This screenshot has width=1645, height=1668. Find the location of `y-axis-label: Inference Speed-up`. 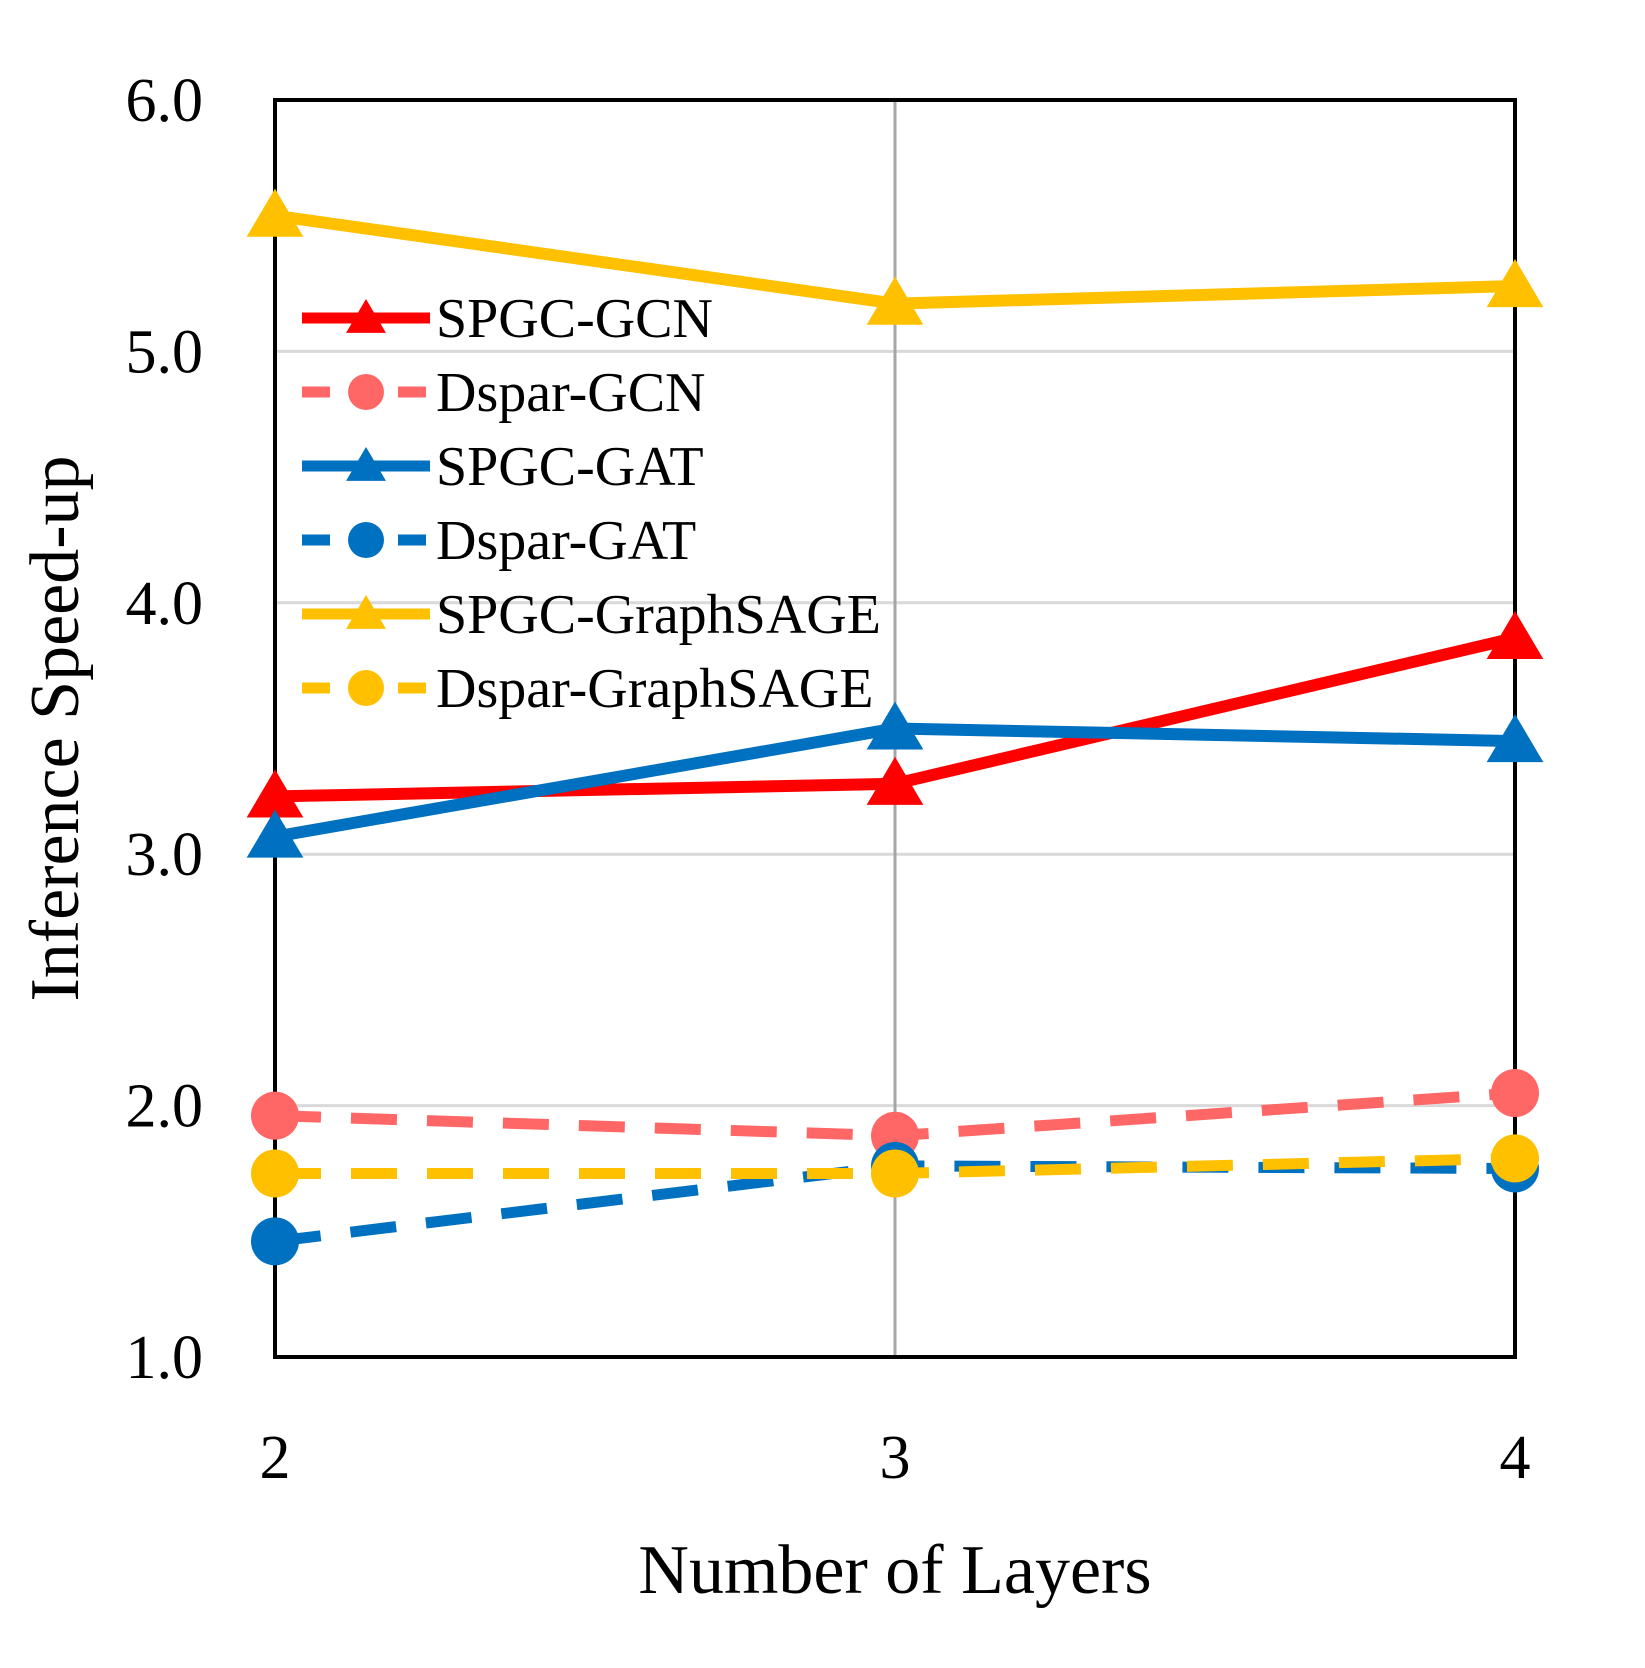

y-axis-label: Inference Speed-up is located at coordinates (55, 728).